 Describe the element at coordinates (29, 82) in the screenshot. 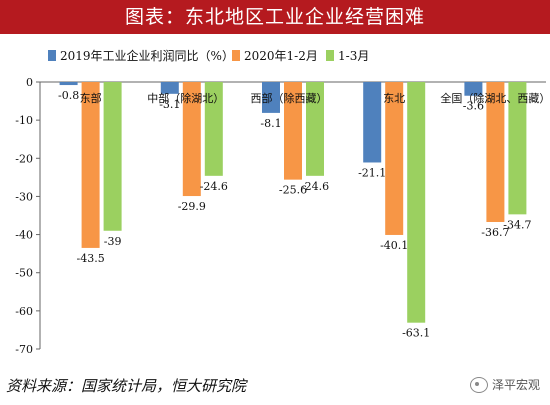

I see `y-tick-label: 0` at that location.